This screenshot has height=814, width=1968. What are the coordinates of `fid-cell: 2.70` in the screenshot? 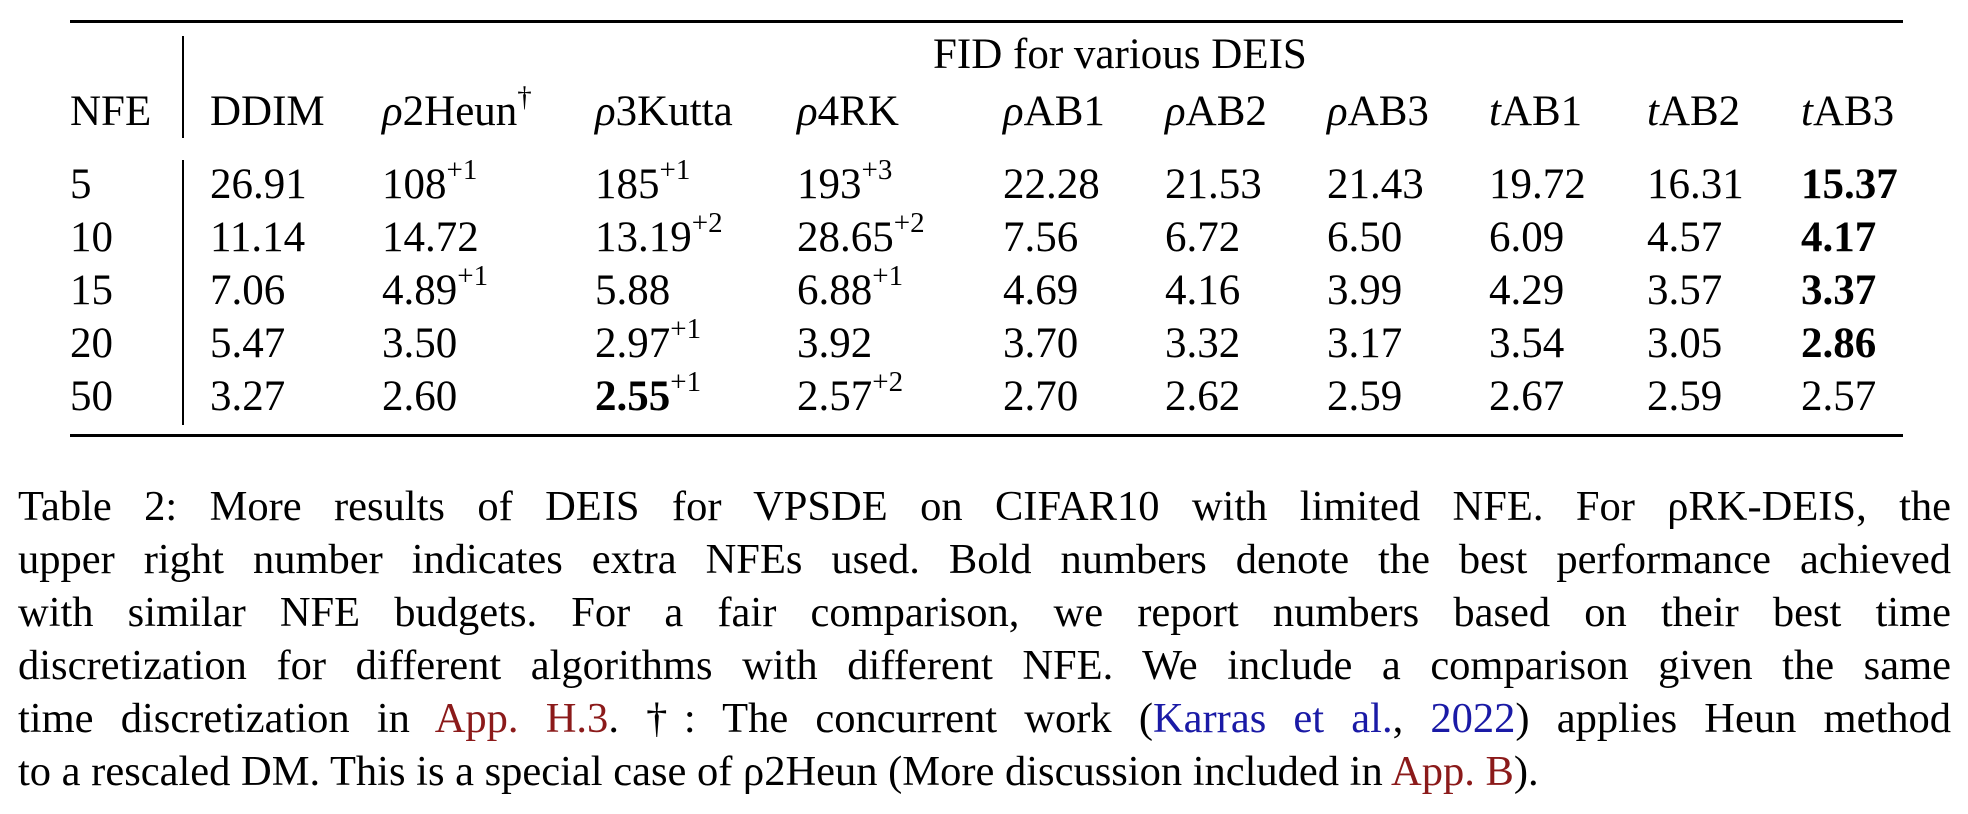 It's located at (1040, 397).